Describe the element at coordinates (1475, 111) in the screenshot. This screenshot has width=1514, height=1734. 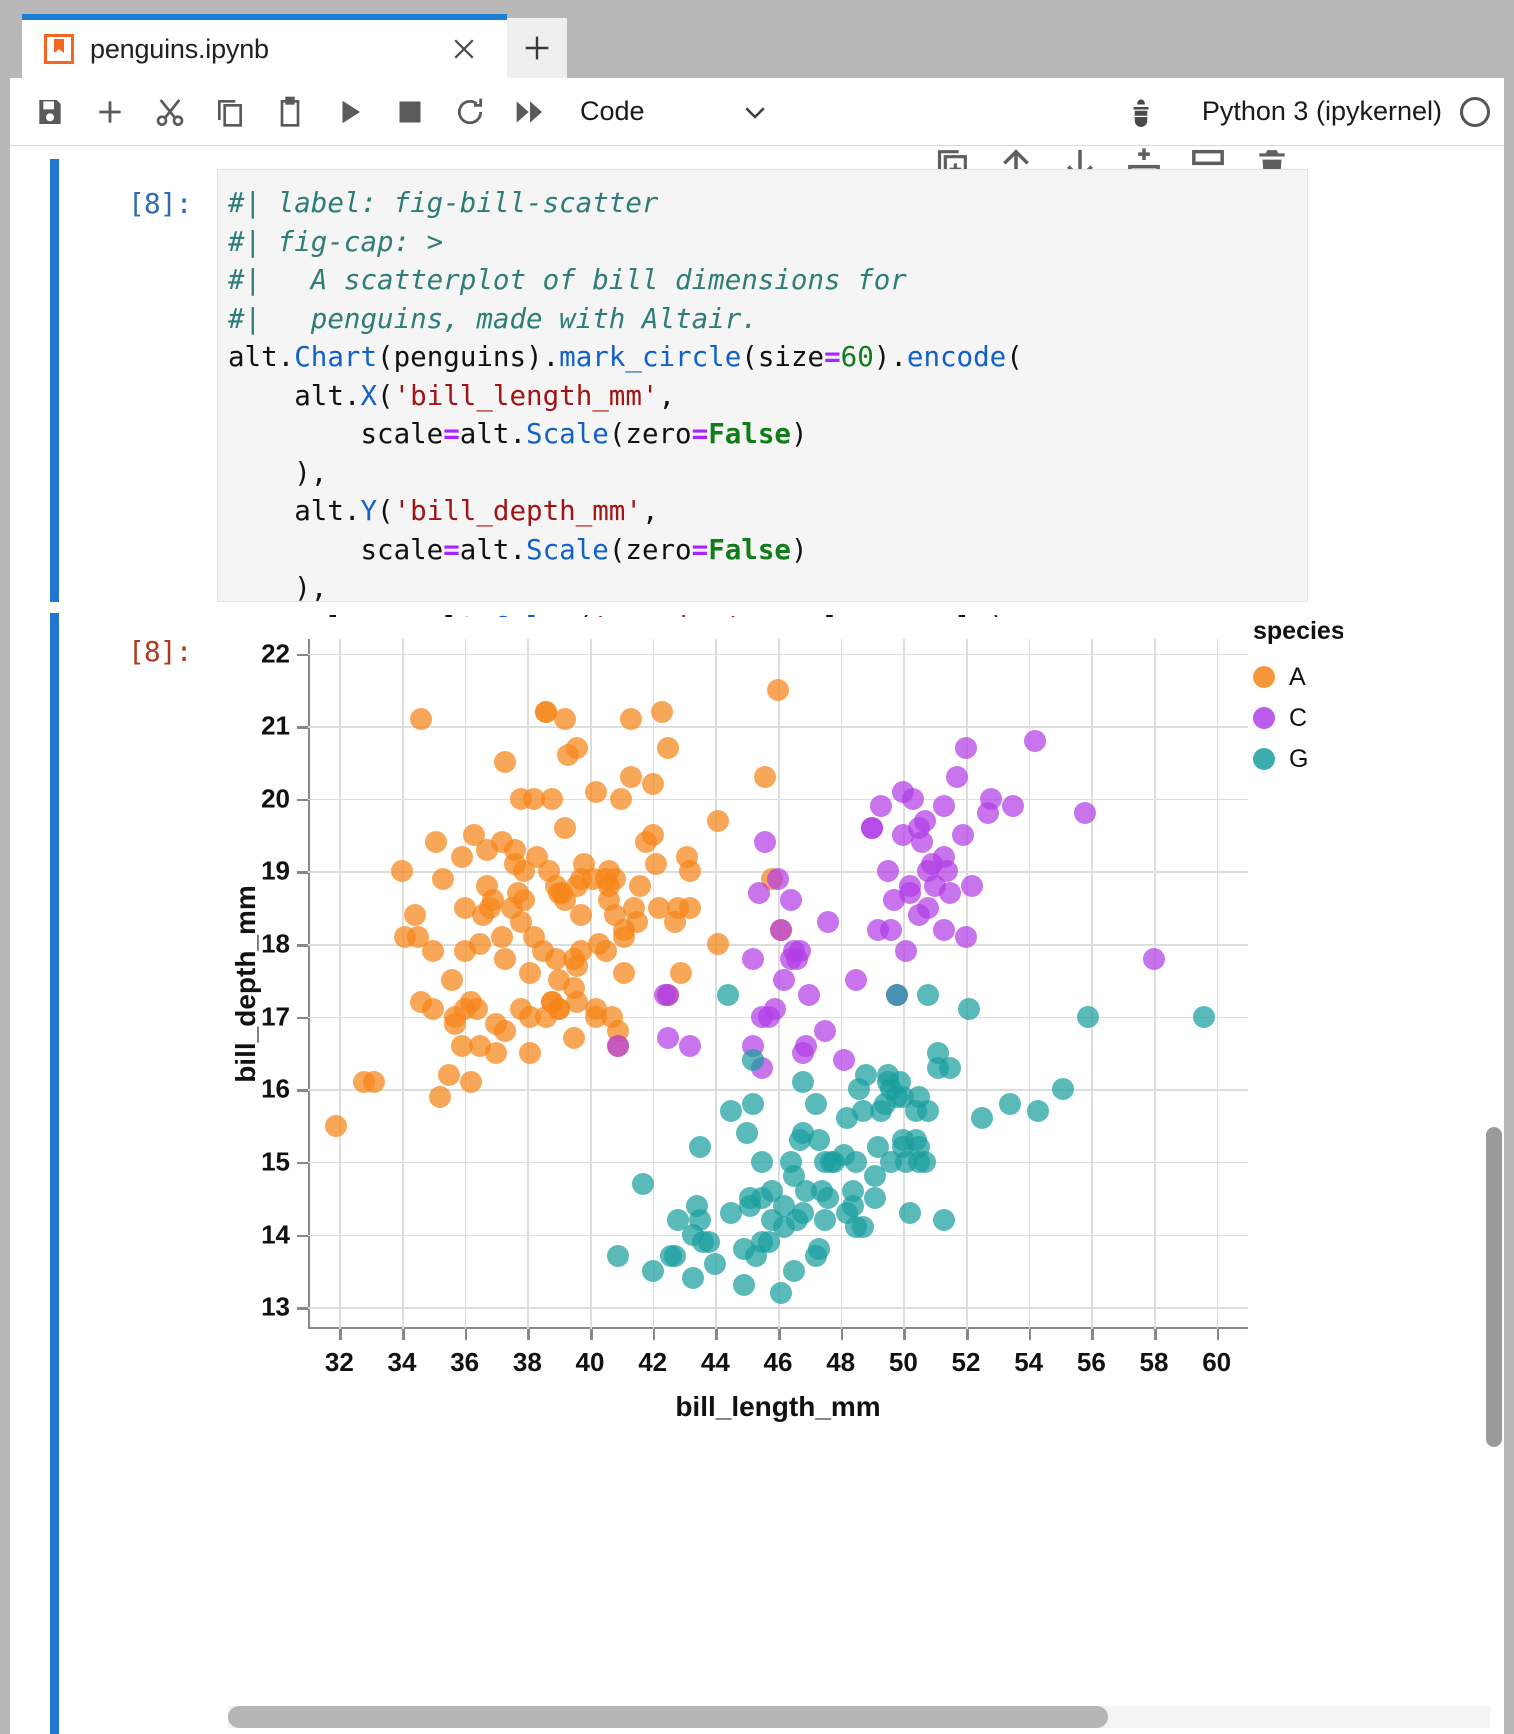
I see `kernel-status-indicator` at that location.